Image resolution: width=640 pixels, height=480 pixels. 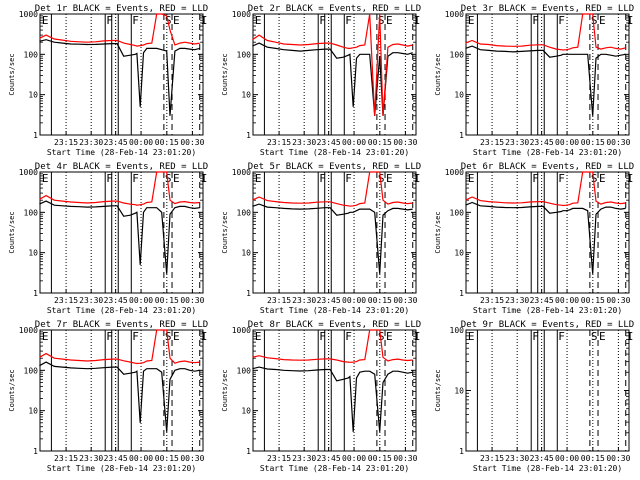 I want to click on chart-title: Det 1r BLACK = Events, RED = LLD, so click(x=121, y=9).